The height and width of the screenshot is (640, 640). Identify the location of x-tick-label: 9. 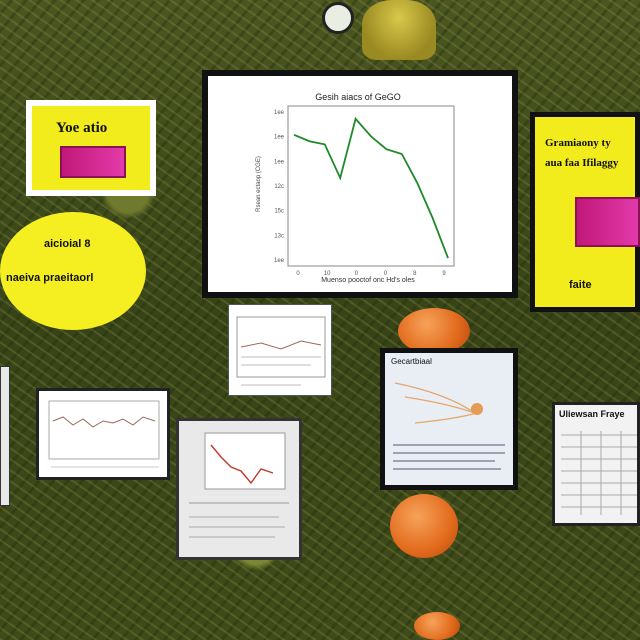
(444, 274).